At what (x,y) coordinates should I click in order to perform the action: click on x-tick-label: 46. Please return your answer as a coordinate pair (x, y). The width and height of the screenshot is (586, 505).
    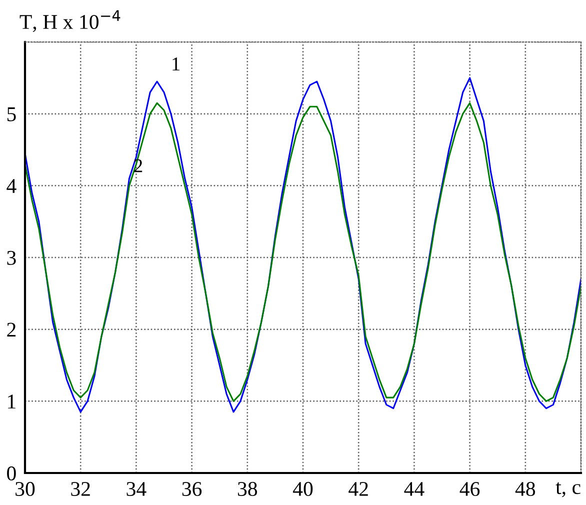
    Looking at the image, I should click on (470, 489).